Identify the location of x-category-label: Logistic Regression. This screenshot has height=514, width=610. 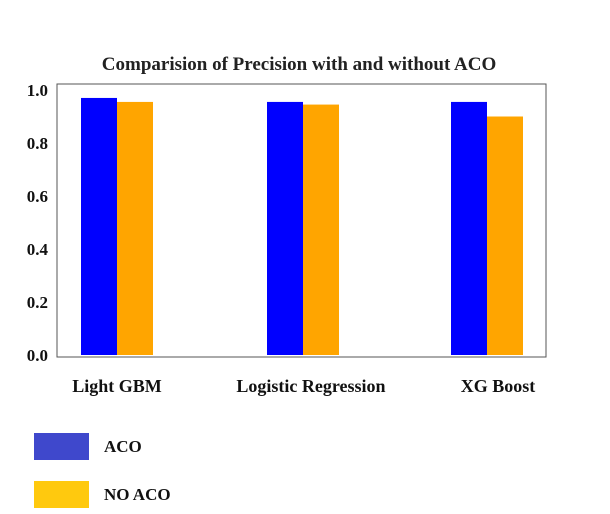
(310, 386).